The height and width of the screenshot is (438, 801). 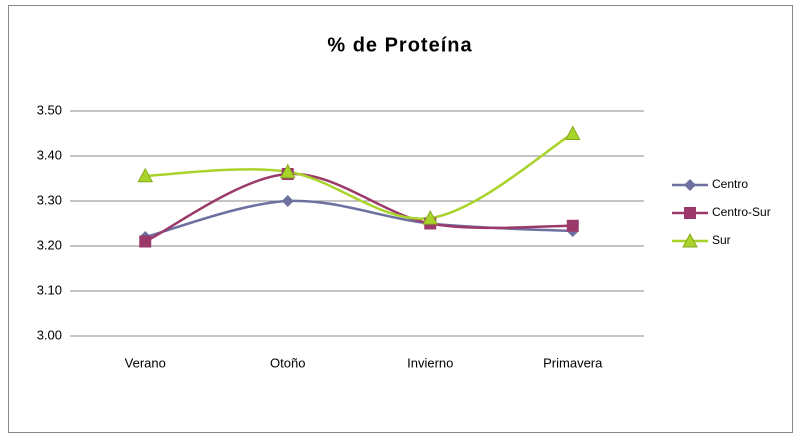 I want to click on legend-label: Sur, so click(x=721, y=240).